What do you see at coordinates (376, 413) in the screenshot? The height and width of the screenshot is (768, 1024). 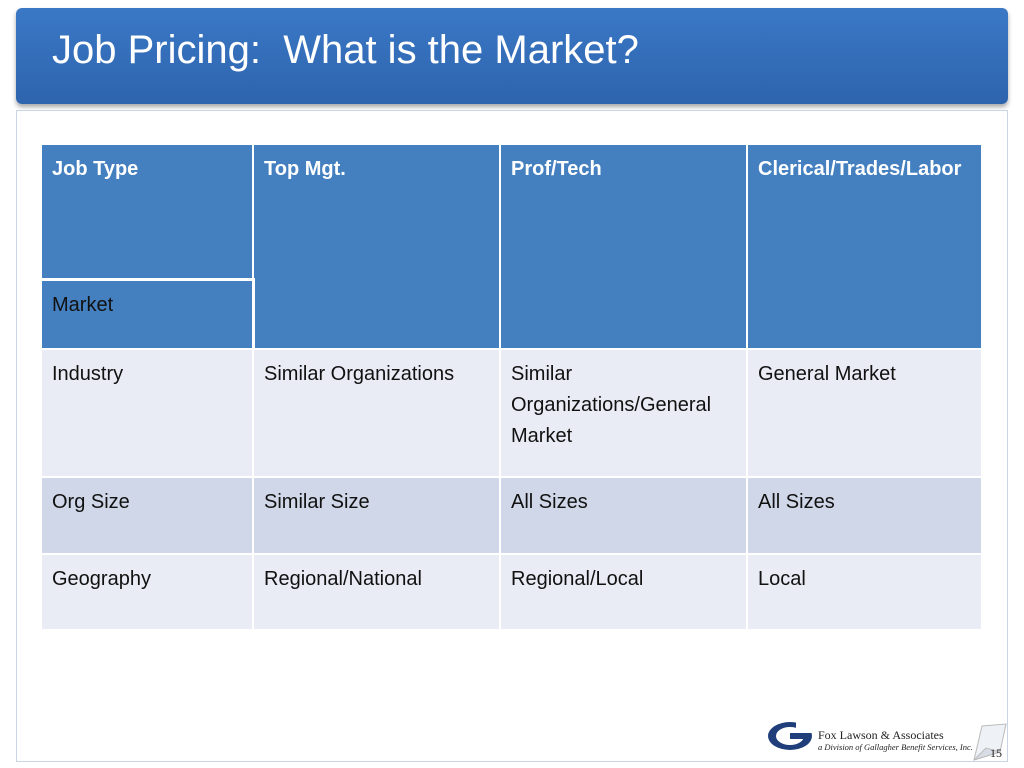 I see `table-cell: Similar Organizations` at bounding box center [376, 413].